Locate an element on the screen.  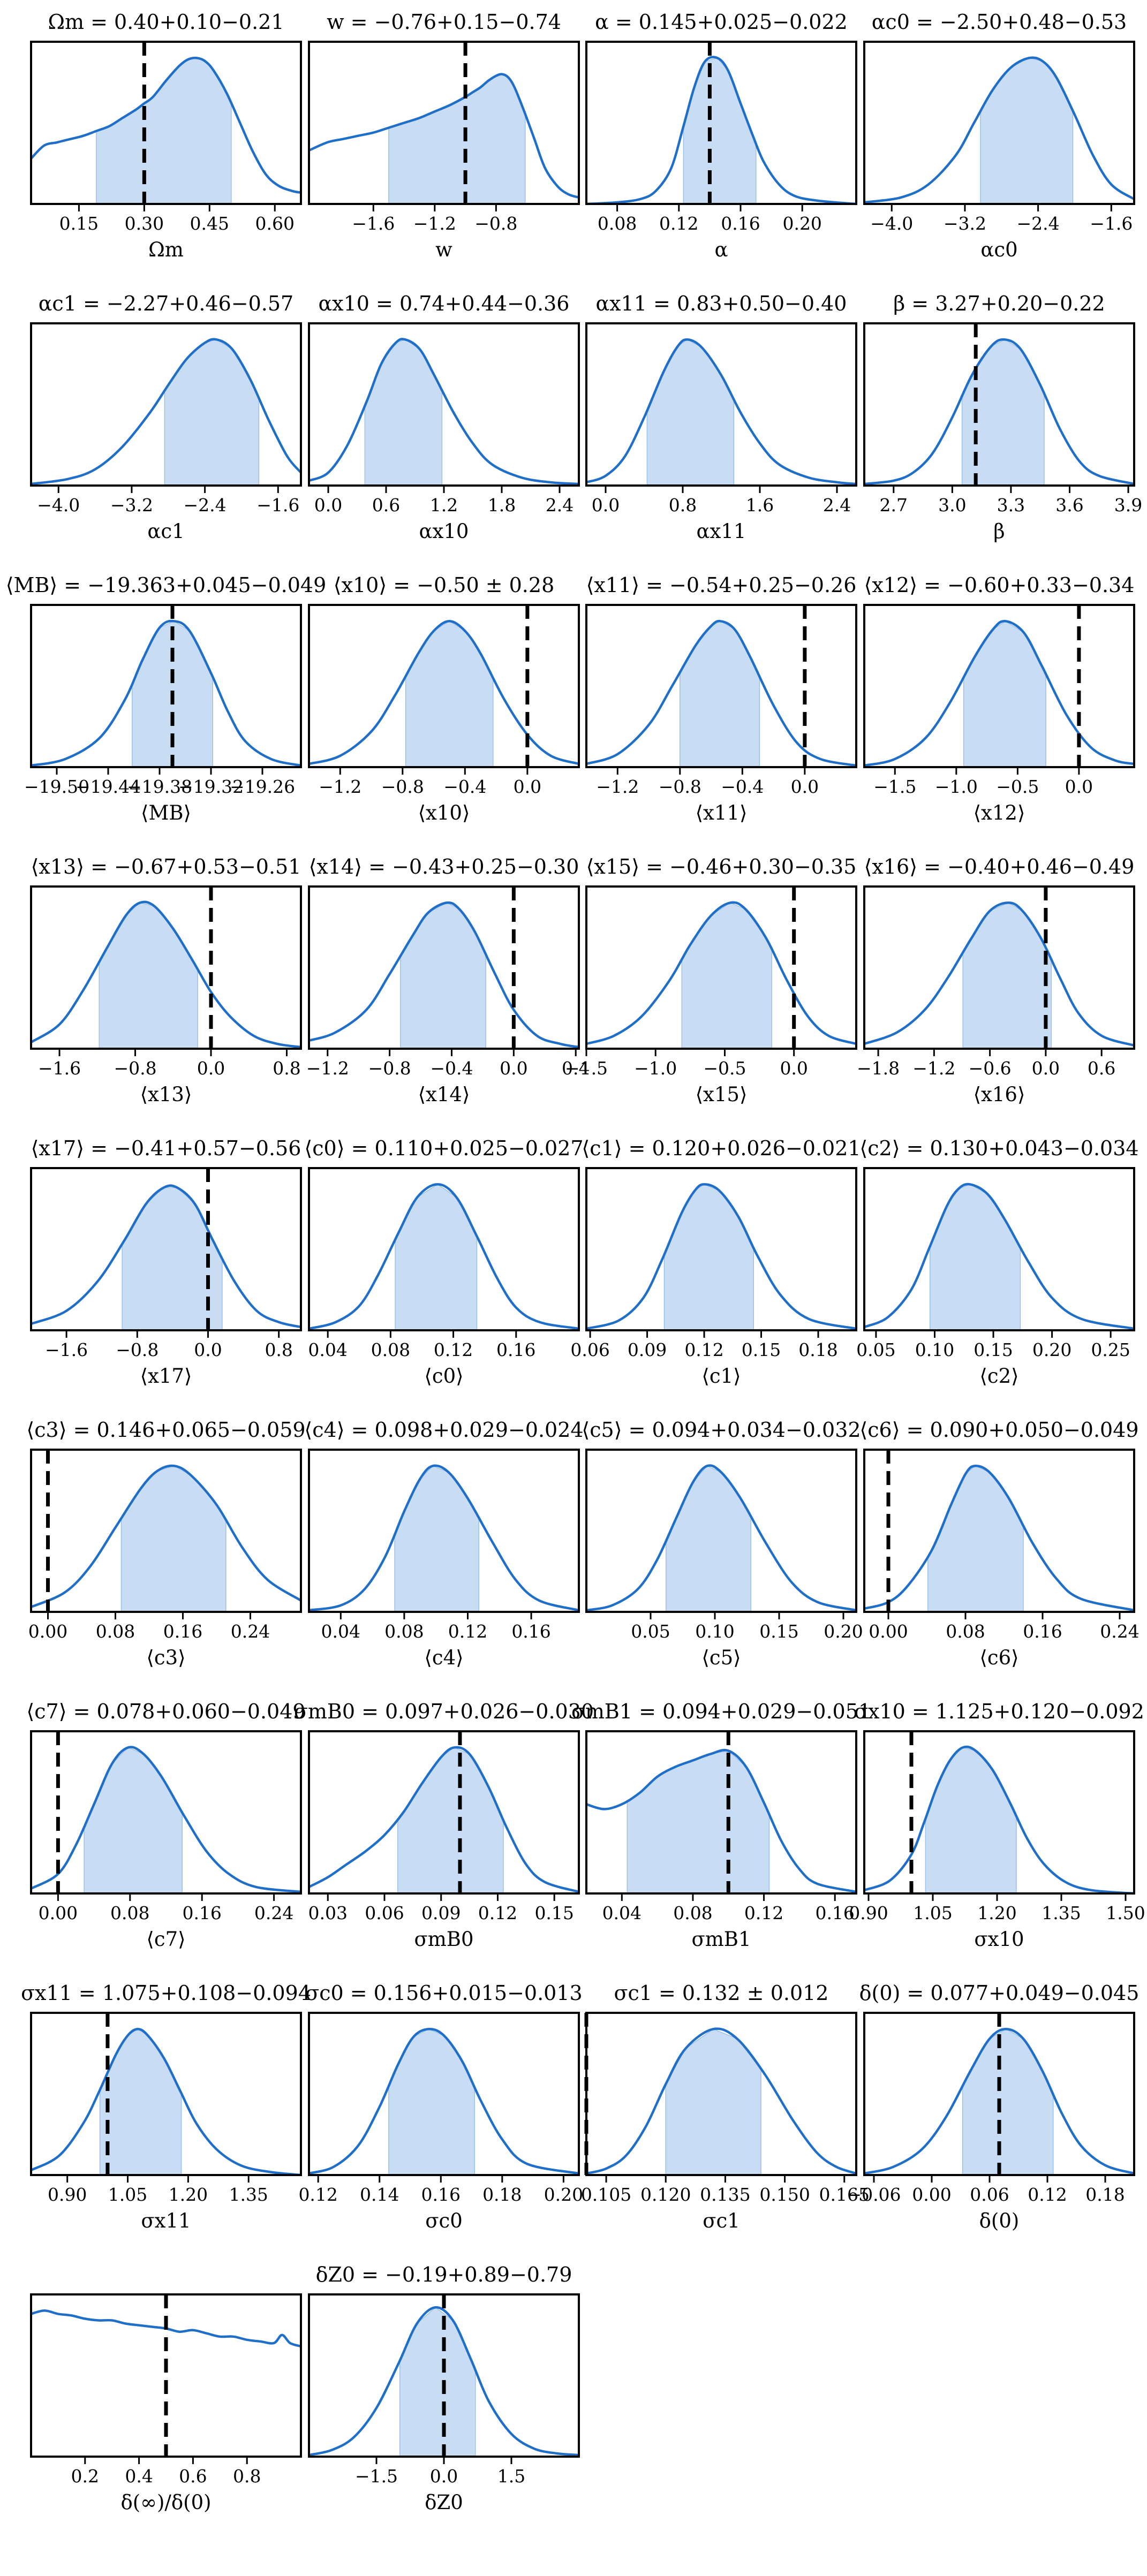
x-tick-label: −1.6 is located at coordinates (277, 505).